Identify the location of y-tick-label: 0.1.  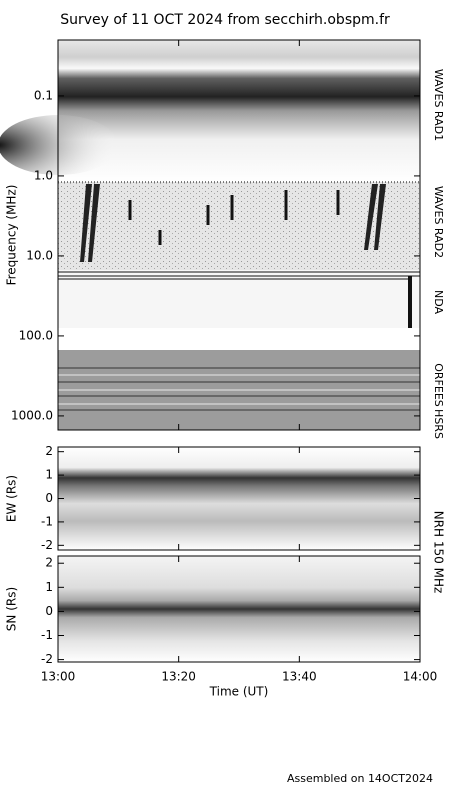
(43, 95).